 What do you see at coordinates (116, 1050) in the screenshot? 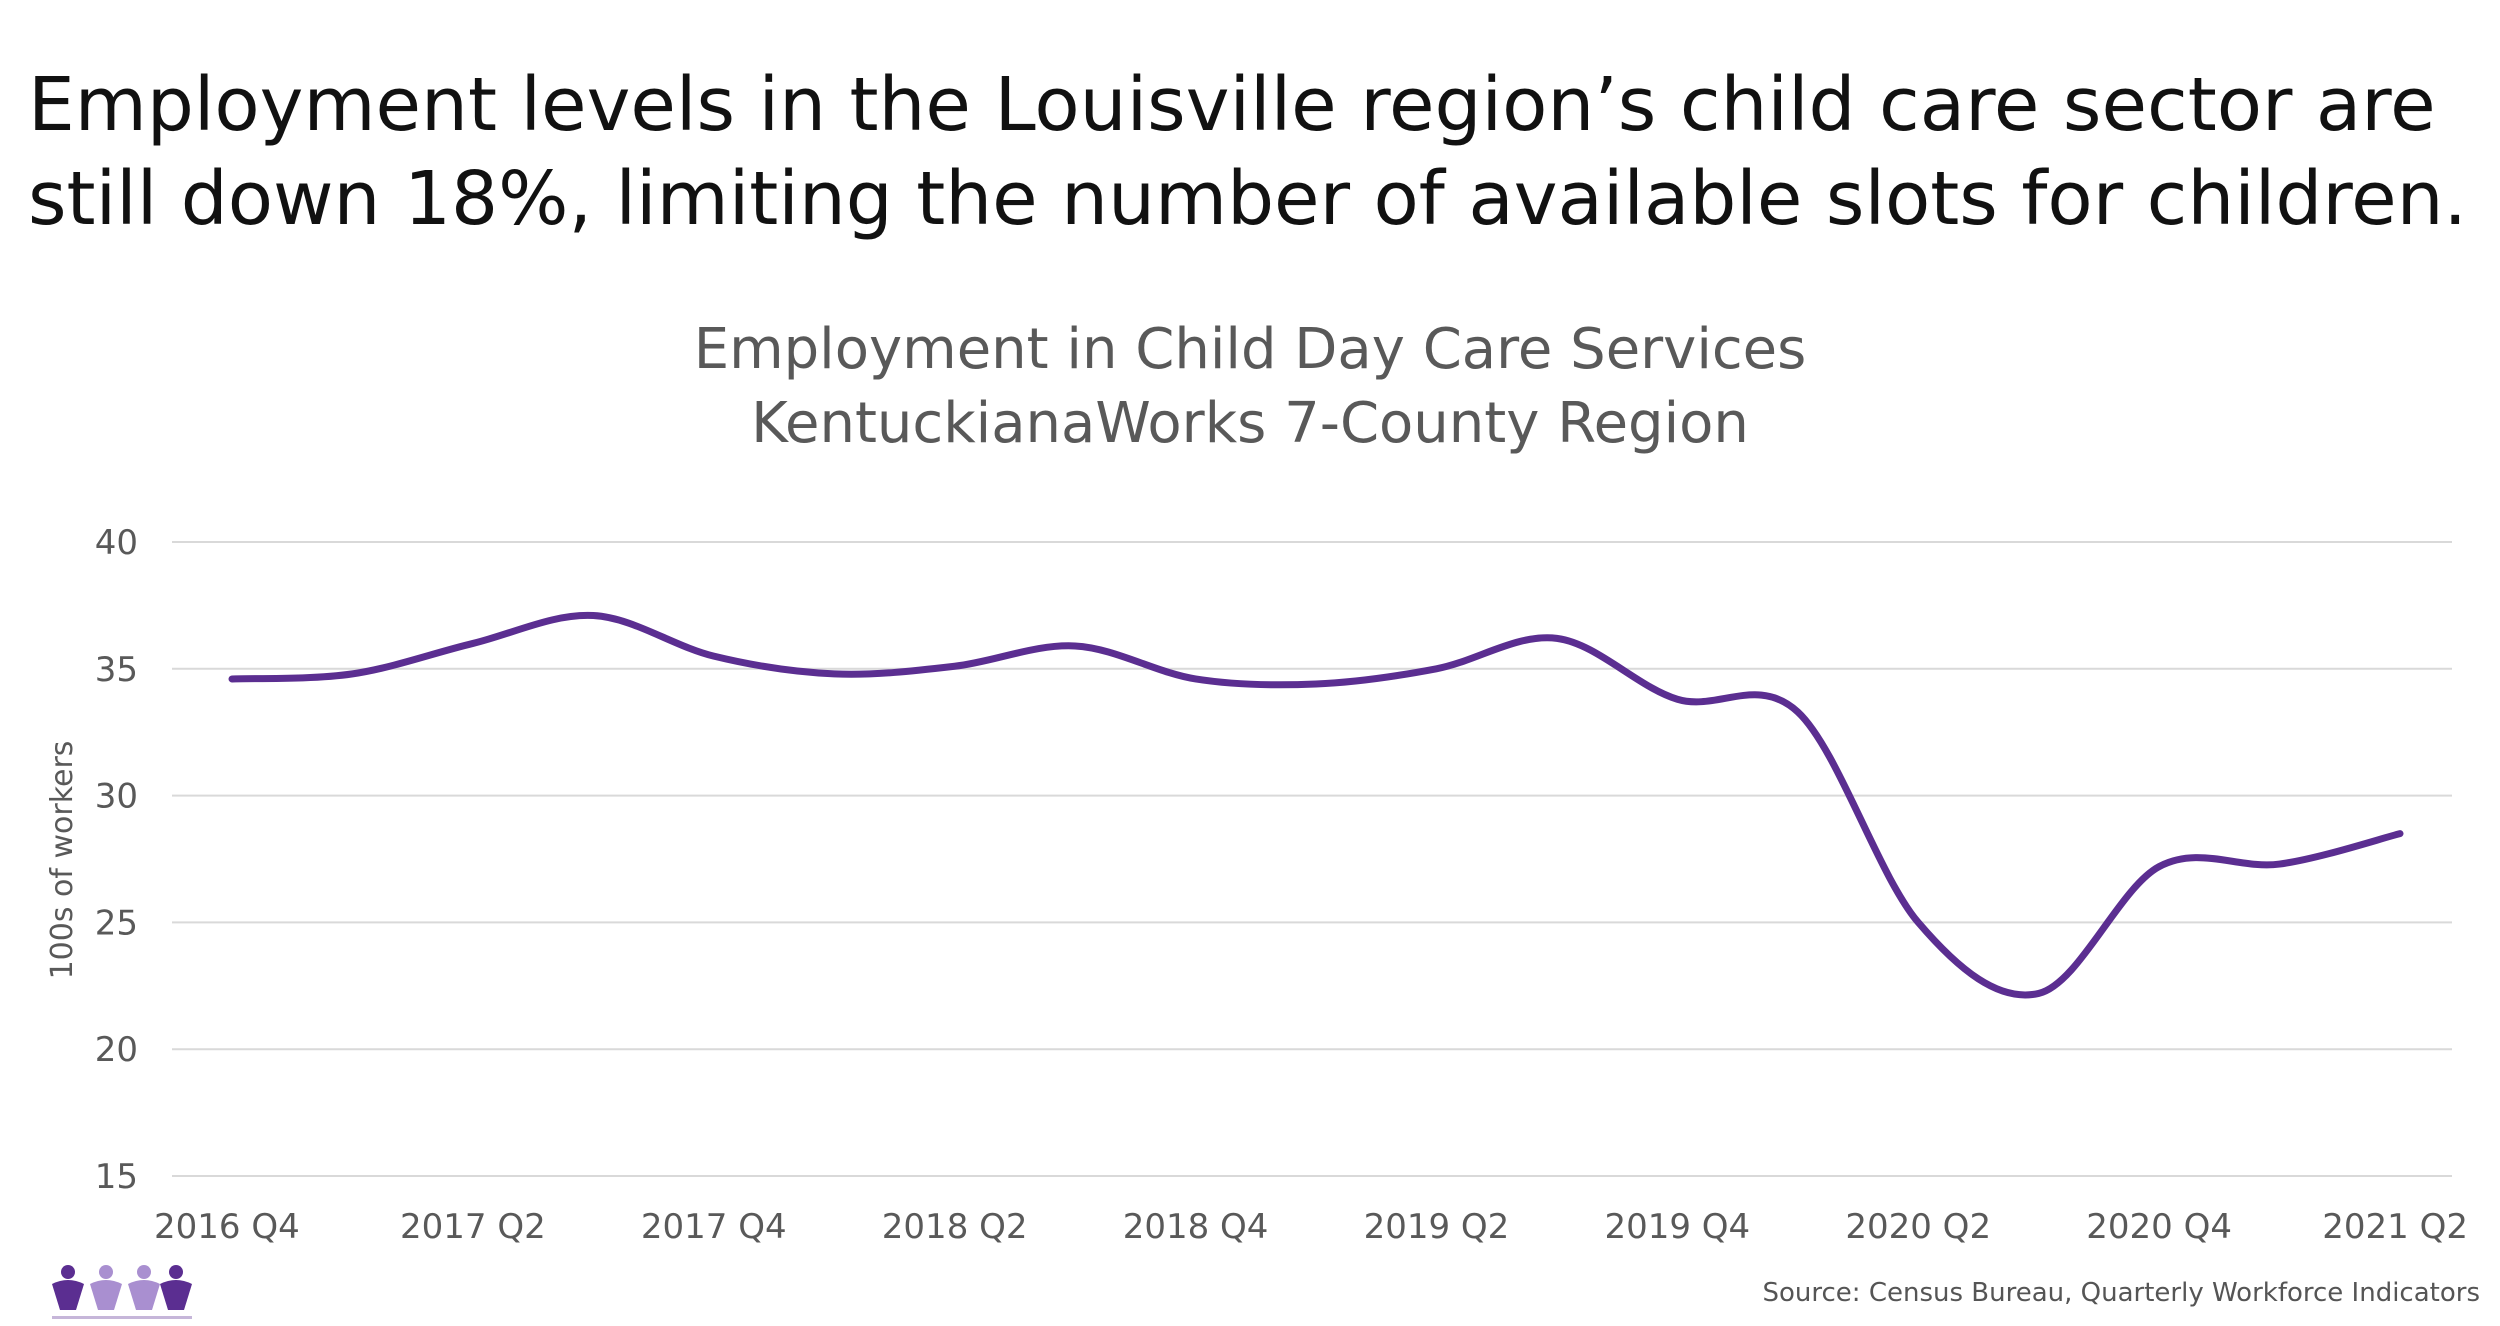
I see `y-tick-label: 20` at bounding box center [116, 1050].